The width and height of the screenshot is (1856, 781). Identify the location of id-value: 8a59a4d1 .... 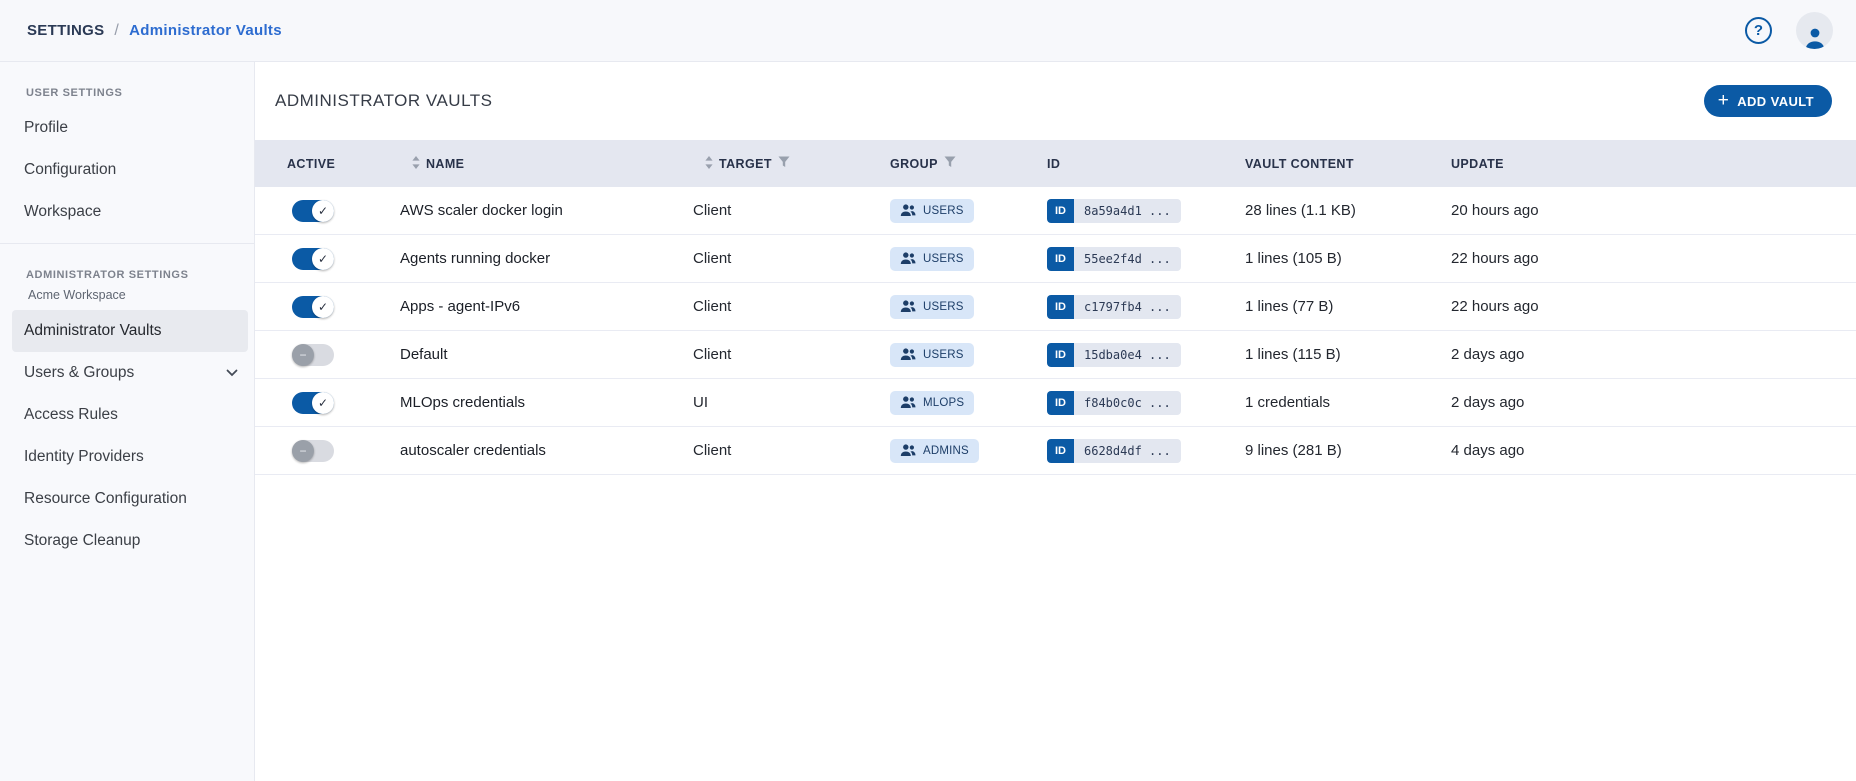
(1127, 210).